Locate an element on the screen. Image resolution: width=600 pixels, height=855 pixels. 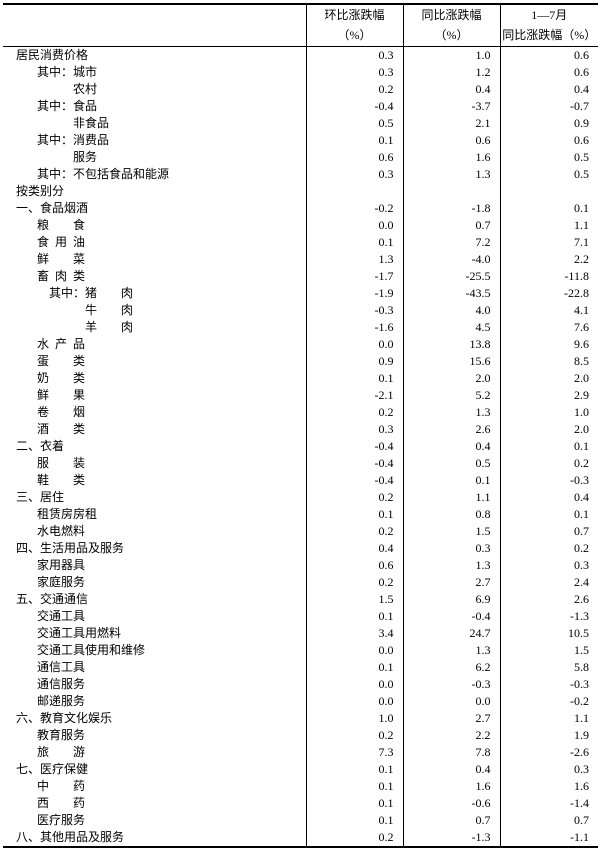
value-yoy: 1.6 is located at coordinates (451, 786).